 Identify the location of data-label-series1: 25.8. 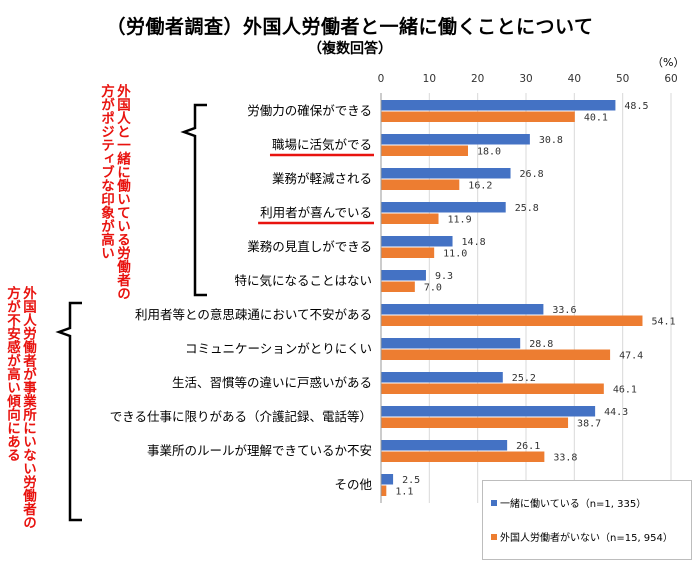
(527, 208).